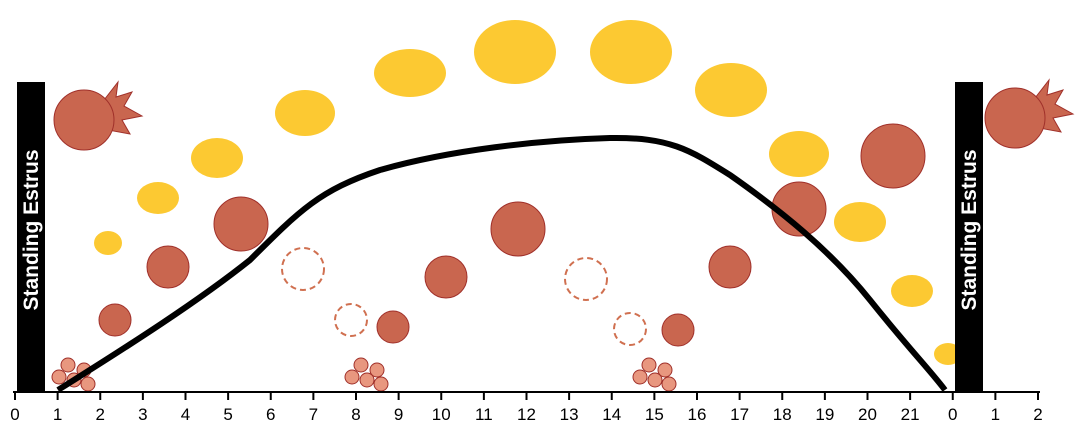  I want to click on tick-label: 18, so click(782, 414).